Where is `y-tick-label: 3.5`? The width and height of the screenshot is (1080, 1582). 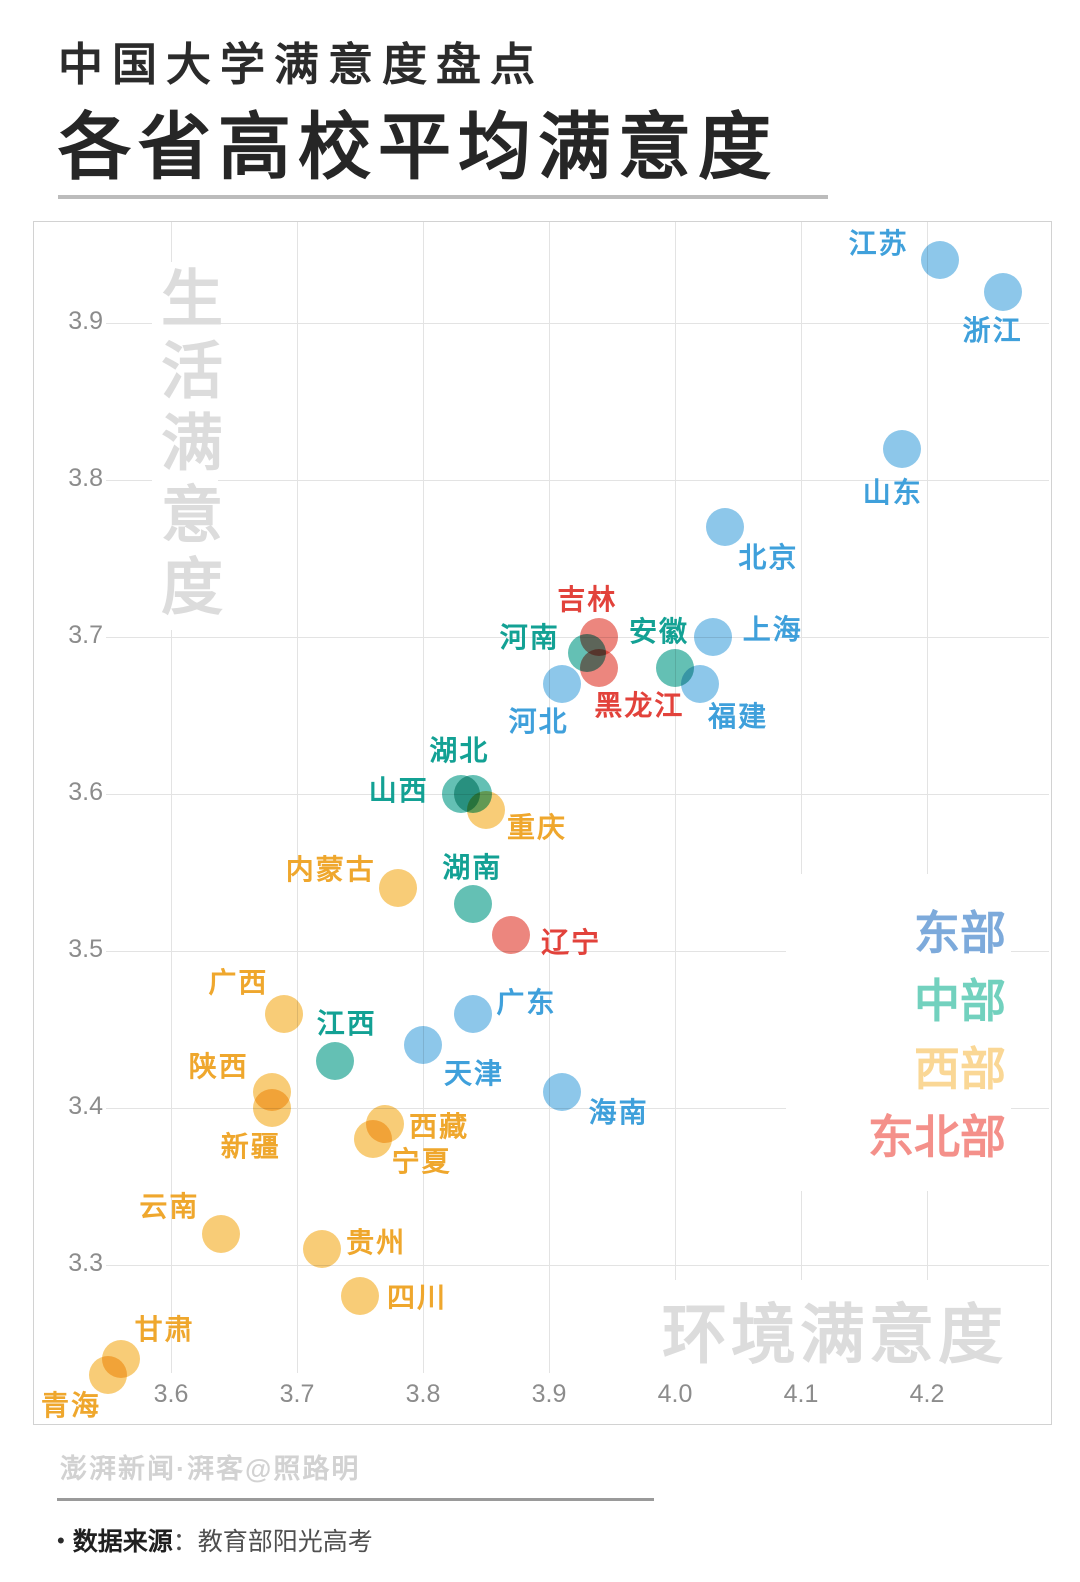 y-tick-label: 3.5 is located at coordinates (85, 949).